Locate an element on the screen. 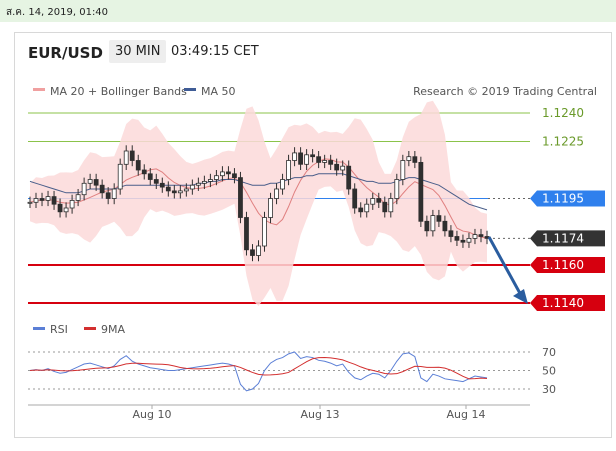 The image size is (616, 451). ma50-legend-swatch is located at coordinates (190, 89).